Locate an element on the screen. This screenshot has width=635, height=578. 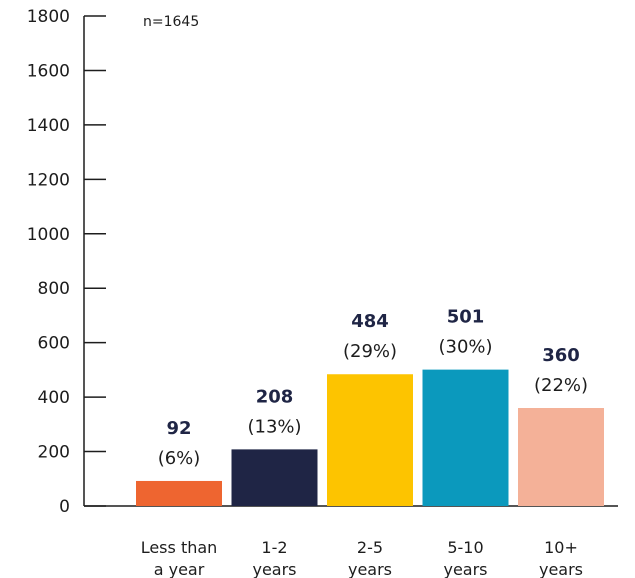
y-tick-label: 400 is located at coordinates (54, 398).